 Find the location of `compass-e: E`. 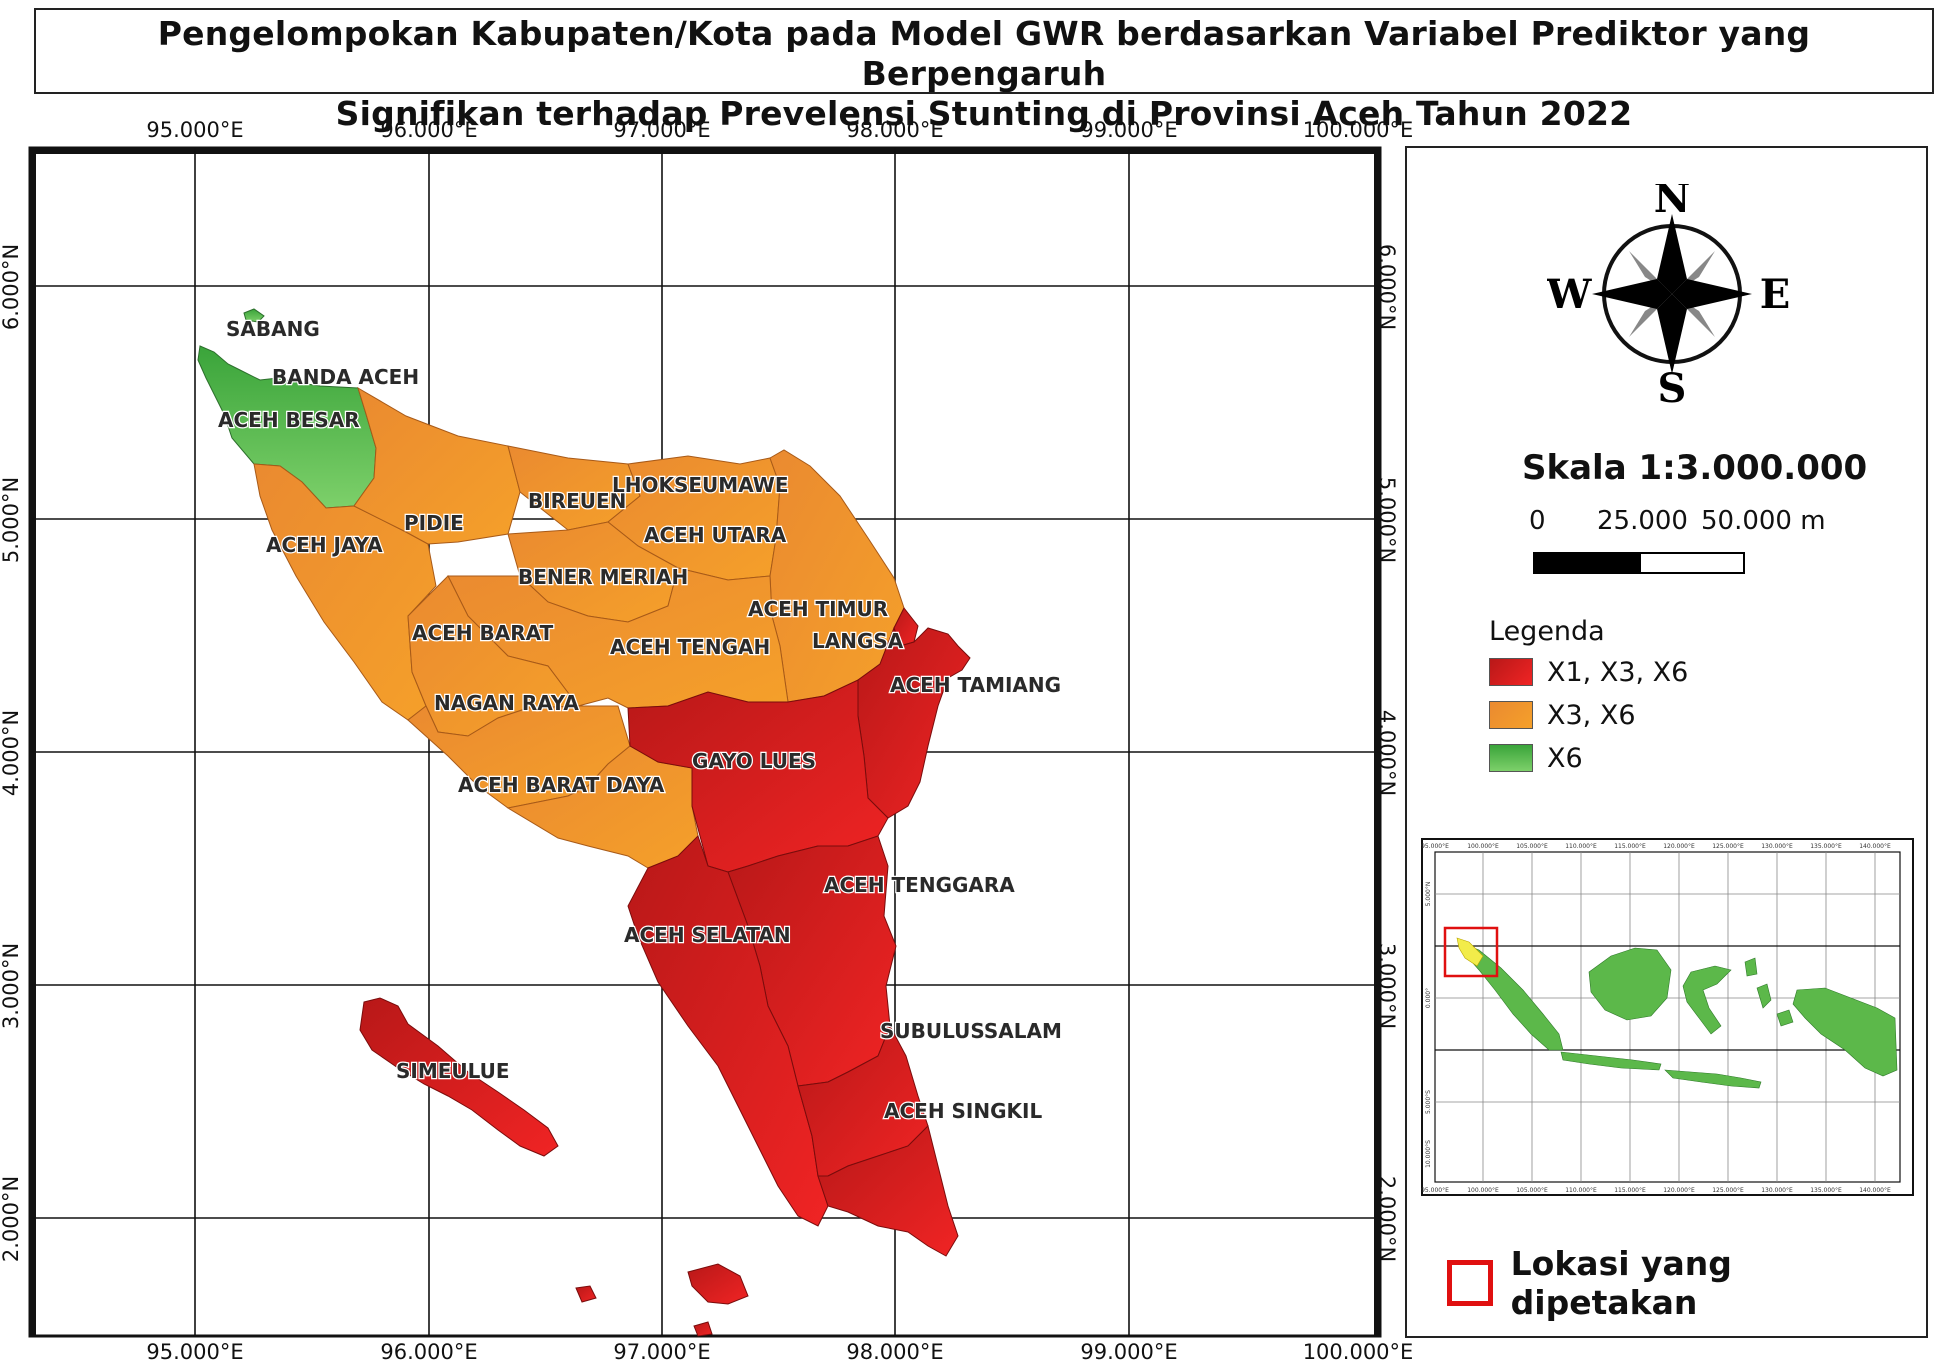

compass-e: E is located at coordinates (1775, 294).